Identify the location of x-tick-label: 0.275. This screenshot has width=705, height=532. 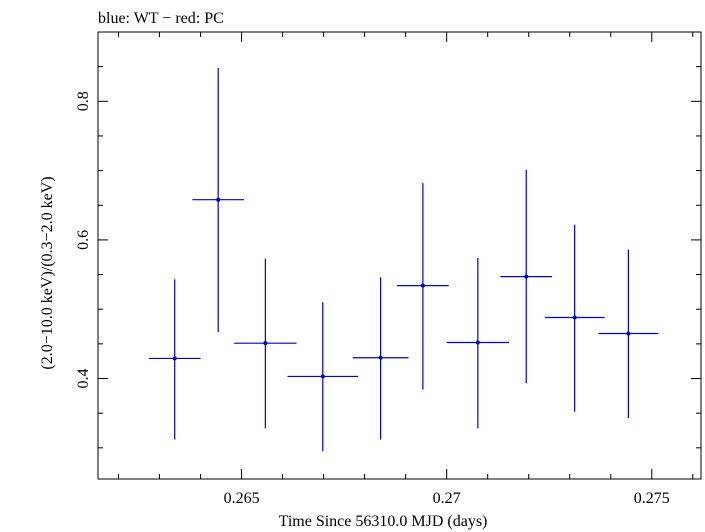
(652, 498).